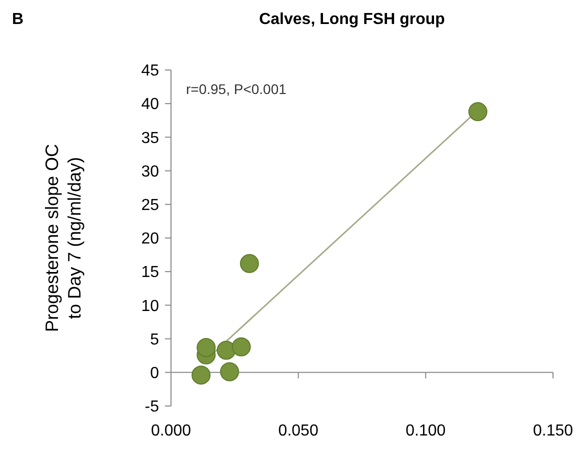 This screenshot has height=455, width=583. I want to click on y-tick-label: 45, so click(150, 71).